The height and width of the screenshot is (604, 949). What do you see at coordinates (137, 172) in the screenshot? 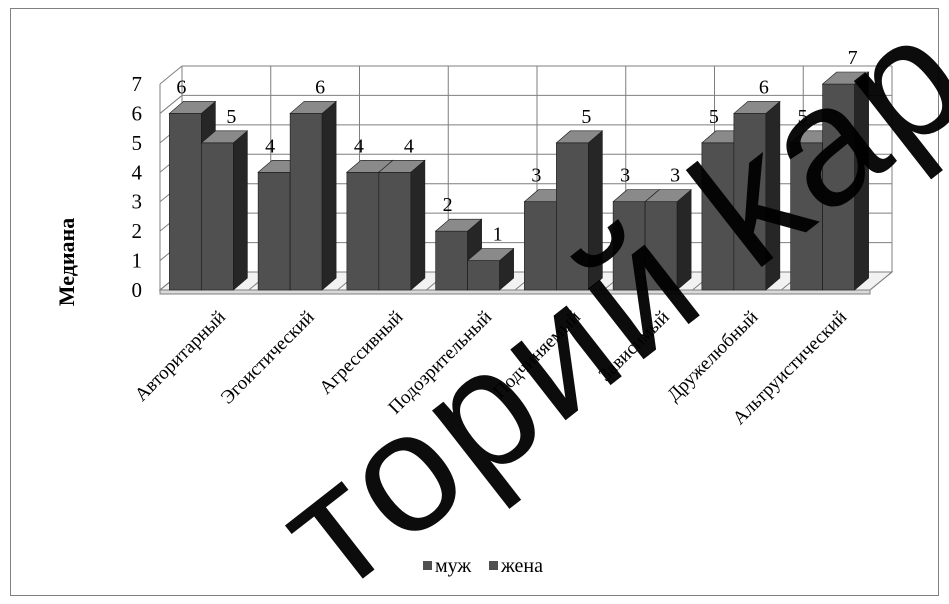
I see `y-tick-label: 4` at bounding box center [137, 172].